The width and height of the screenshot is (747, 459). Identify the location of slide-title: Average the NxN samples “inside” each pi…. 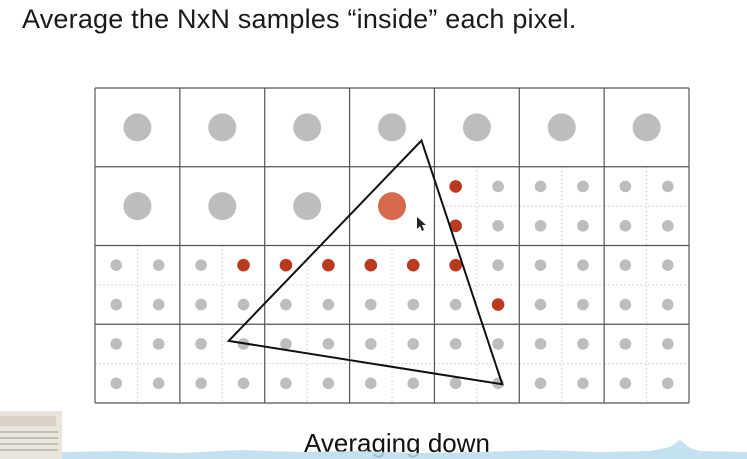
(299, 19).